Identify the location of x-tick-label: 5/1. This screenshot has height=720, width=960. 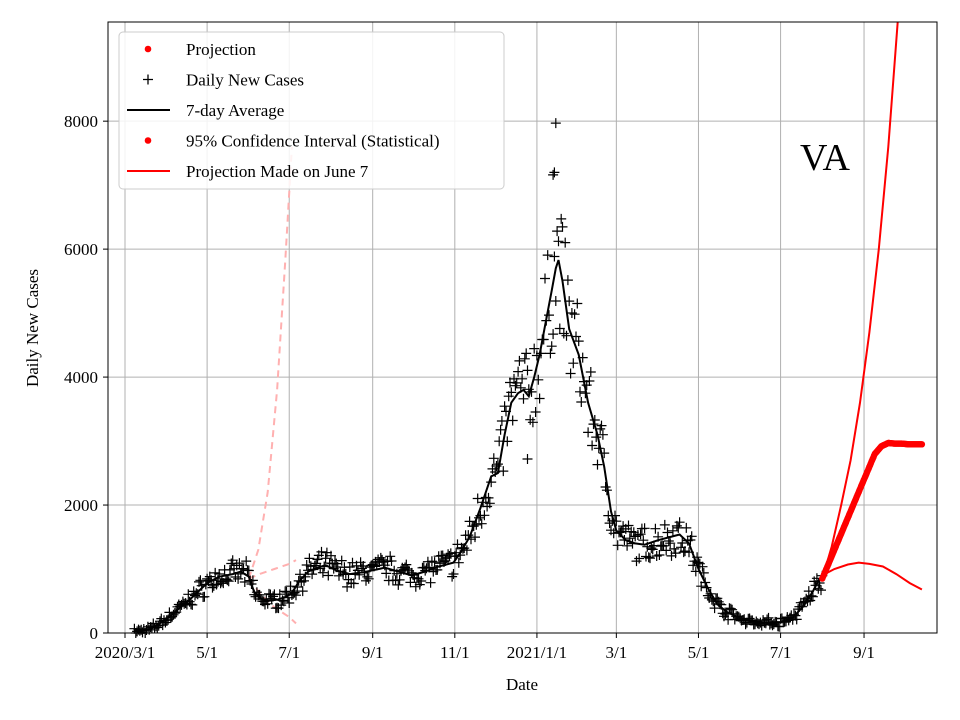
(207, 652).